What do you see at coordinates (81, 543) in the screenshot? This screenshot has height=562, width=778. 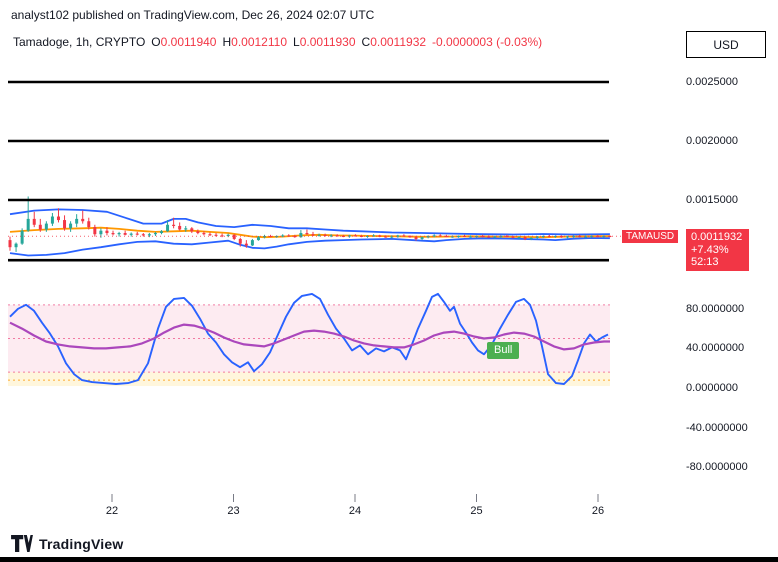 I see `tradingview-wordmark: TradingView` at bounding box center [81, 543].